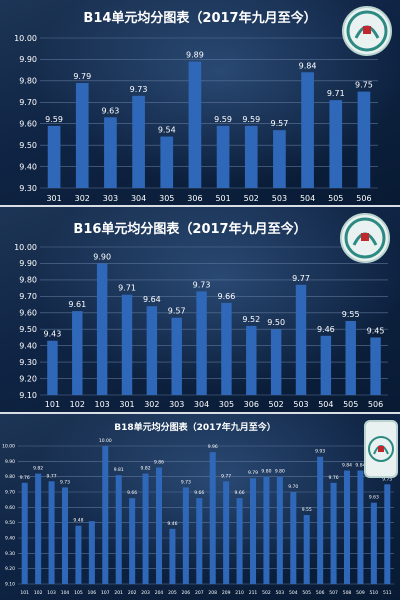  Describe the element at coordinates (139, 89) in the screenshot. I see `data-label: 9.73` at that location.